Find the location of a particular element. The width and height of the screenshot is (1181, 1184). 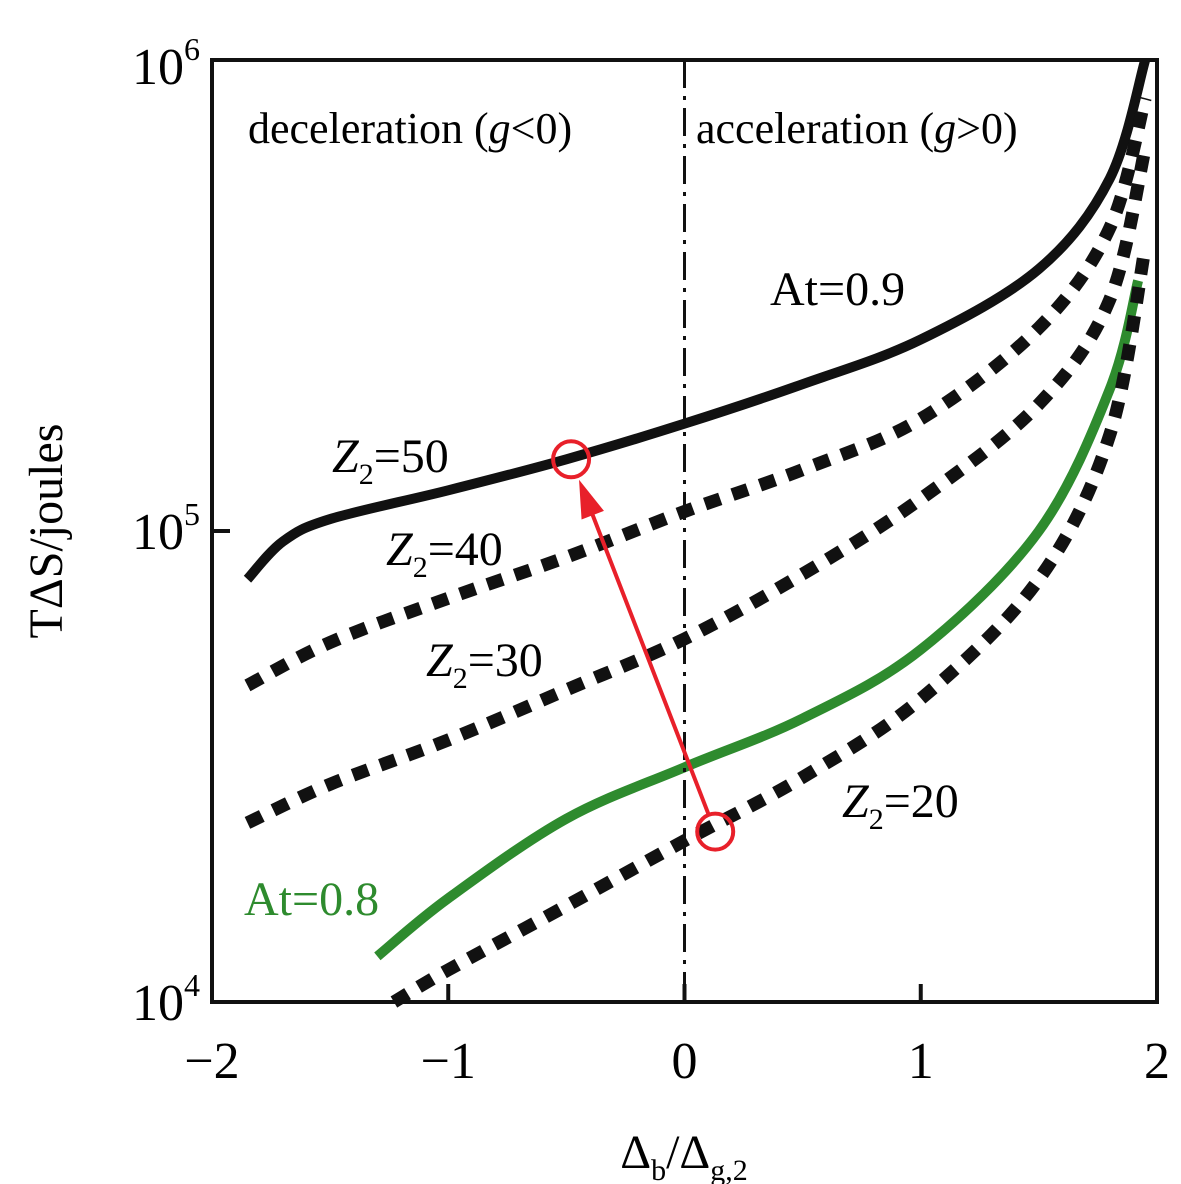

region-label-acceleration: acceleration (g>0) is located at coordinates (857, 128).